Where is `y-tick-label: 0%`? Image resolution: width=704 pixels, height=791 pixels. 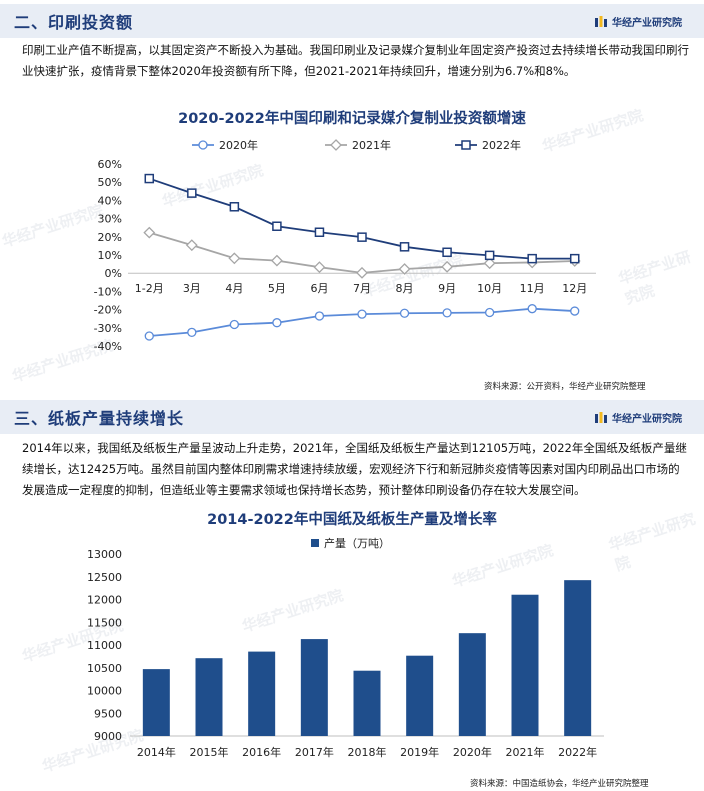 y-tick-label: 0% is located at coordinates (113, 273).